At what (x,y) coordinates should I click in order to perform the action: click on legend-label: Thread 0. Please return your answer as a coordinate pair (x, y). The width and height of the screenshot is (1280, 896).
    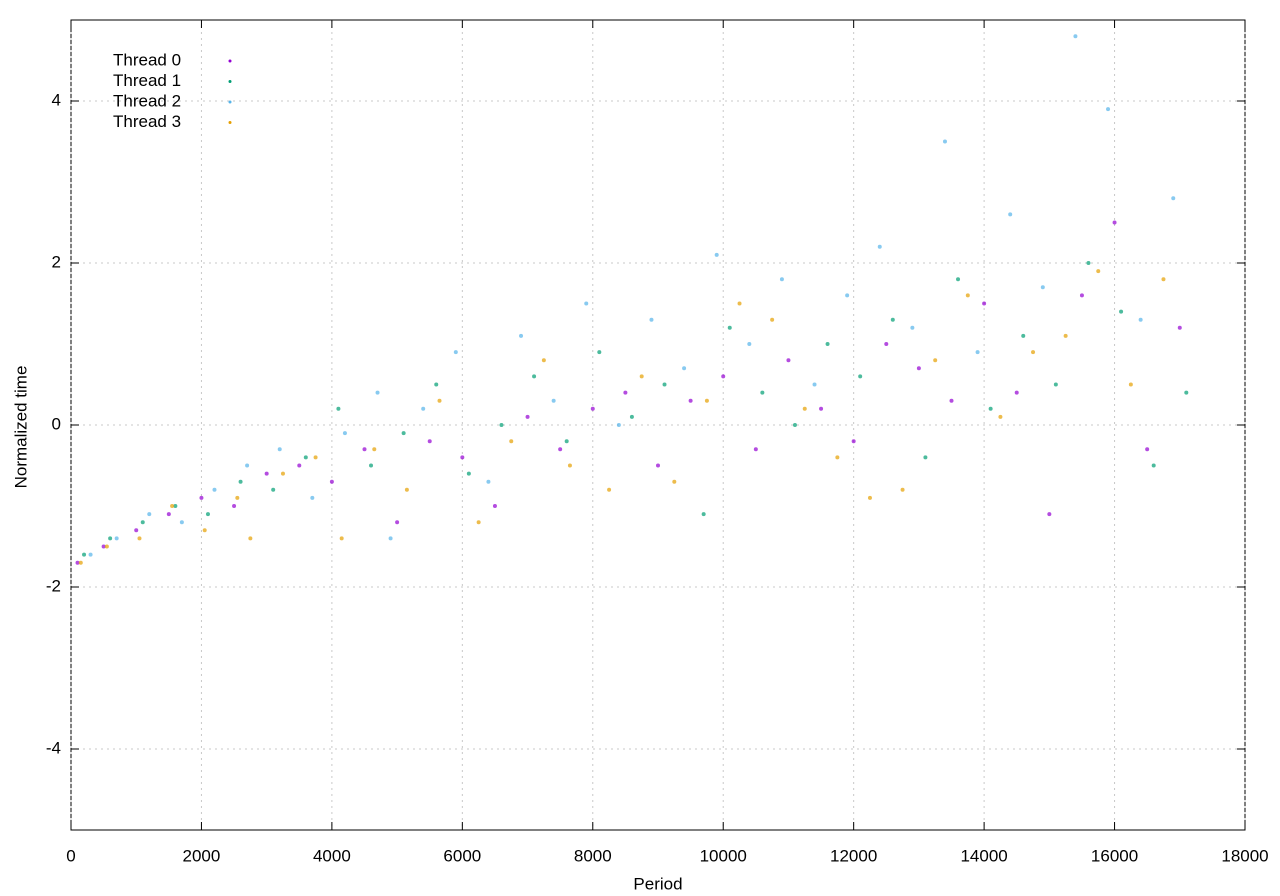
    Looking at the image, I should click on (147, 59).